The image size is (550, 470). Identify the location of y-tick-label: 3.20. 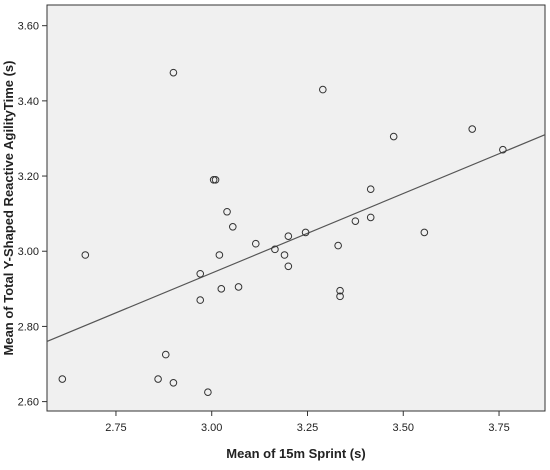
(28, 177).